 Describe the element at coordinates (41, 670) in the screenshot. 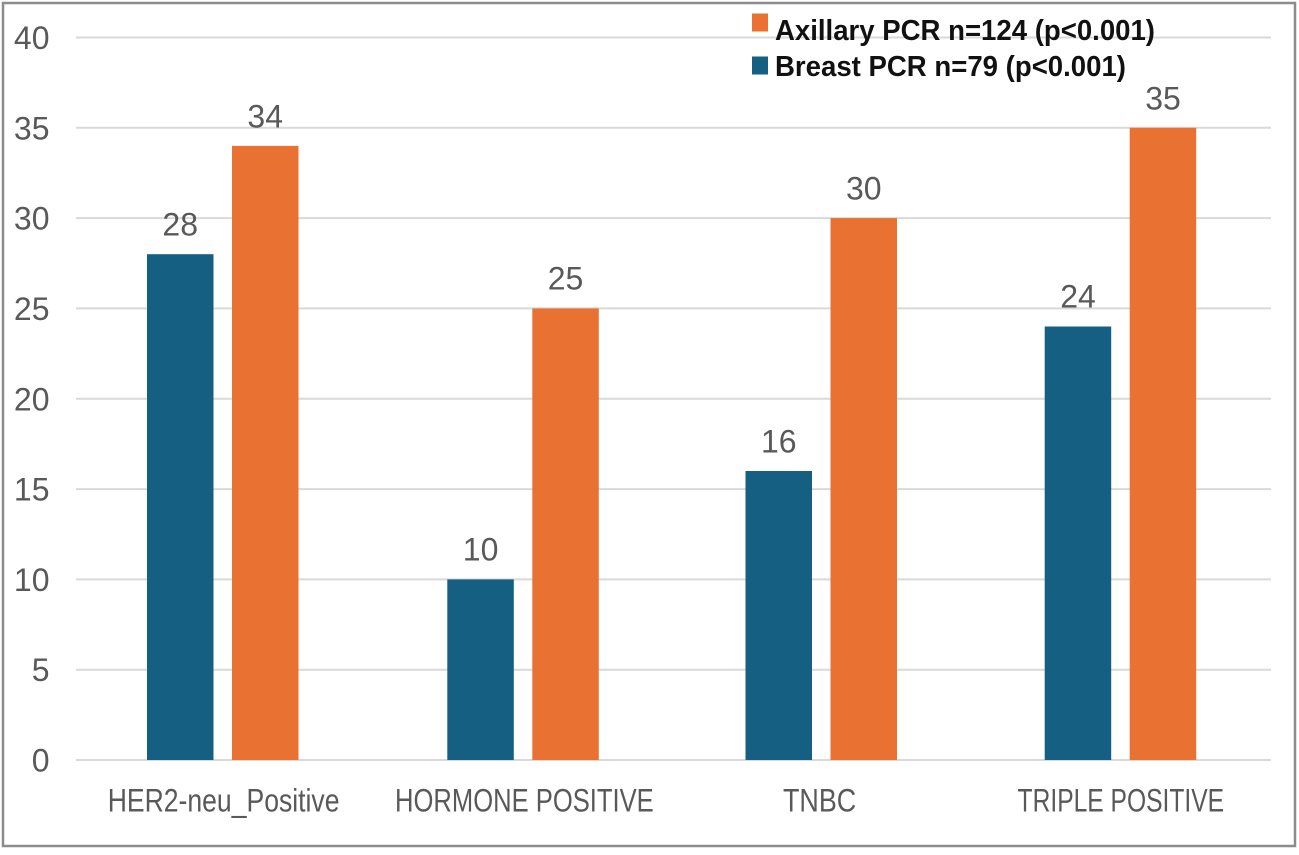

I see `svg-text: 5` at that location.